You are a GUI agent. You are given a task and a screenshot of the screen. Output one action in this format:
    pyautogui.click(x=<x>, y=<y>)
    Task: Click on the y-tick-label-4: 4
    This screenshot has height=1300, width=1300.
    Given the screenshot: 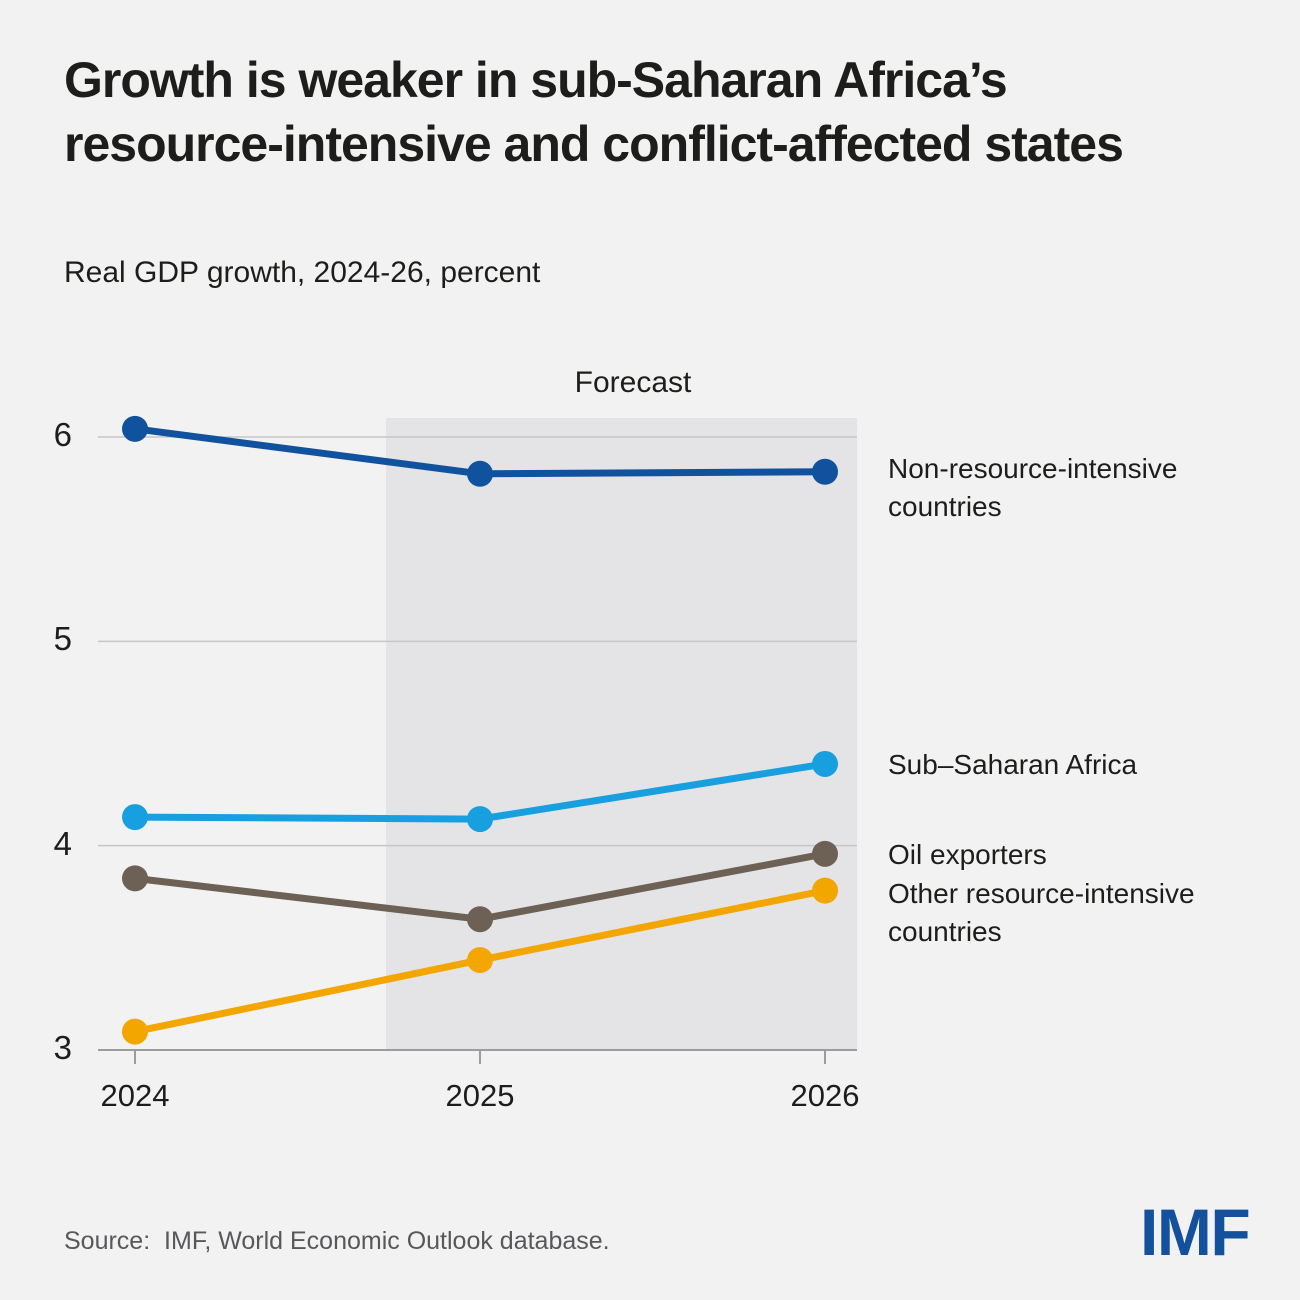 What is the action you would take?
    pyautogui.click(x=62, y=843)
    